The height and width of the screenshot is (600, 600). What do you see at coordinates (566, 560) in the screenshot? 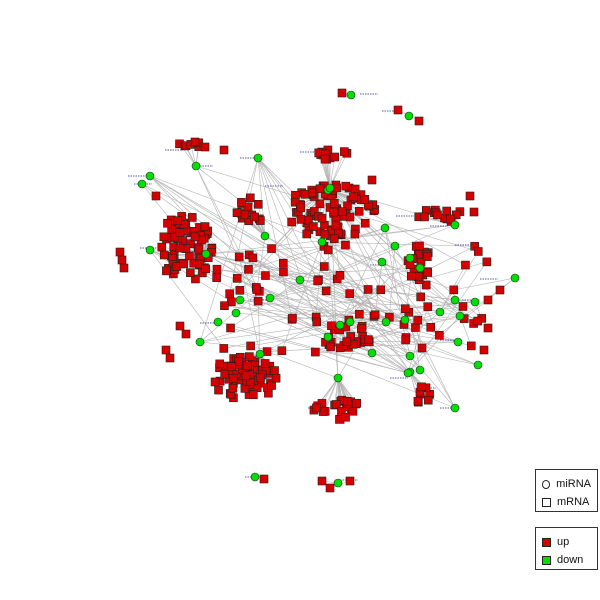
I see `legend-down-row: down` at bounding box center [566, 560].